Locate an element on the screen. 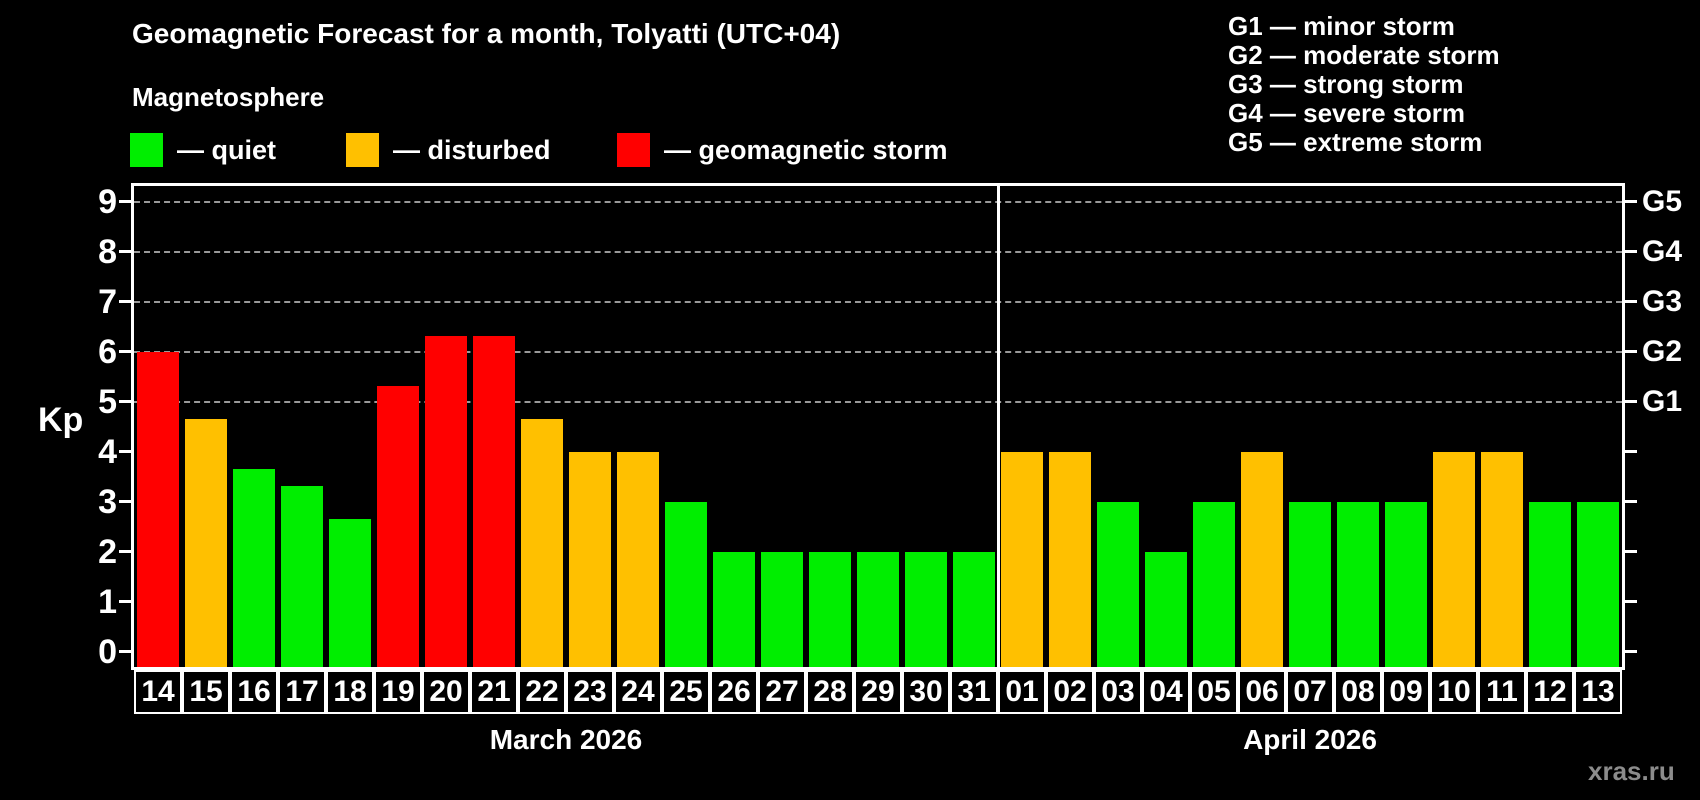 Image resolution: width=1700 pixels, height=800 pixels. y-tick-label-9: 9 is located at coordinates (107, 202).